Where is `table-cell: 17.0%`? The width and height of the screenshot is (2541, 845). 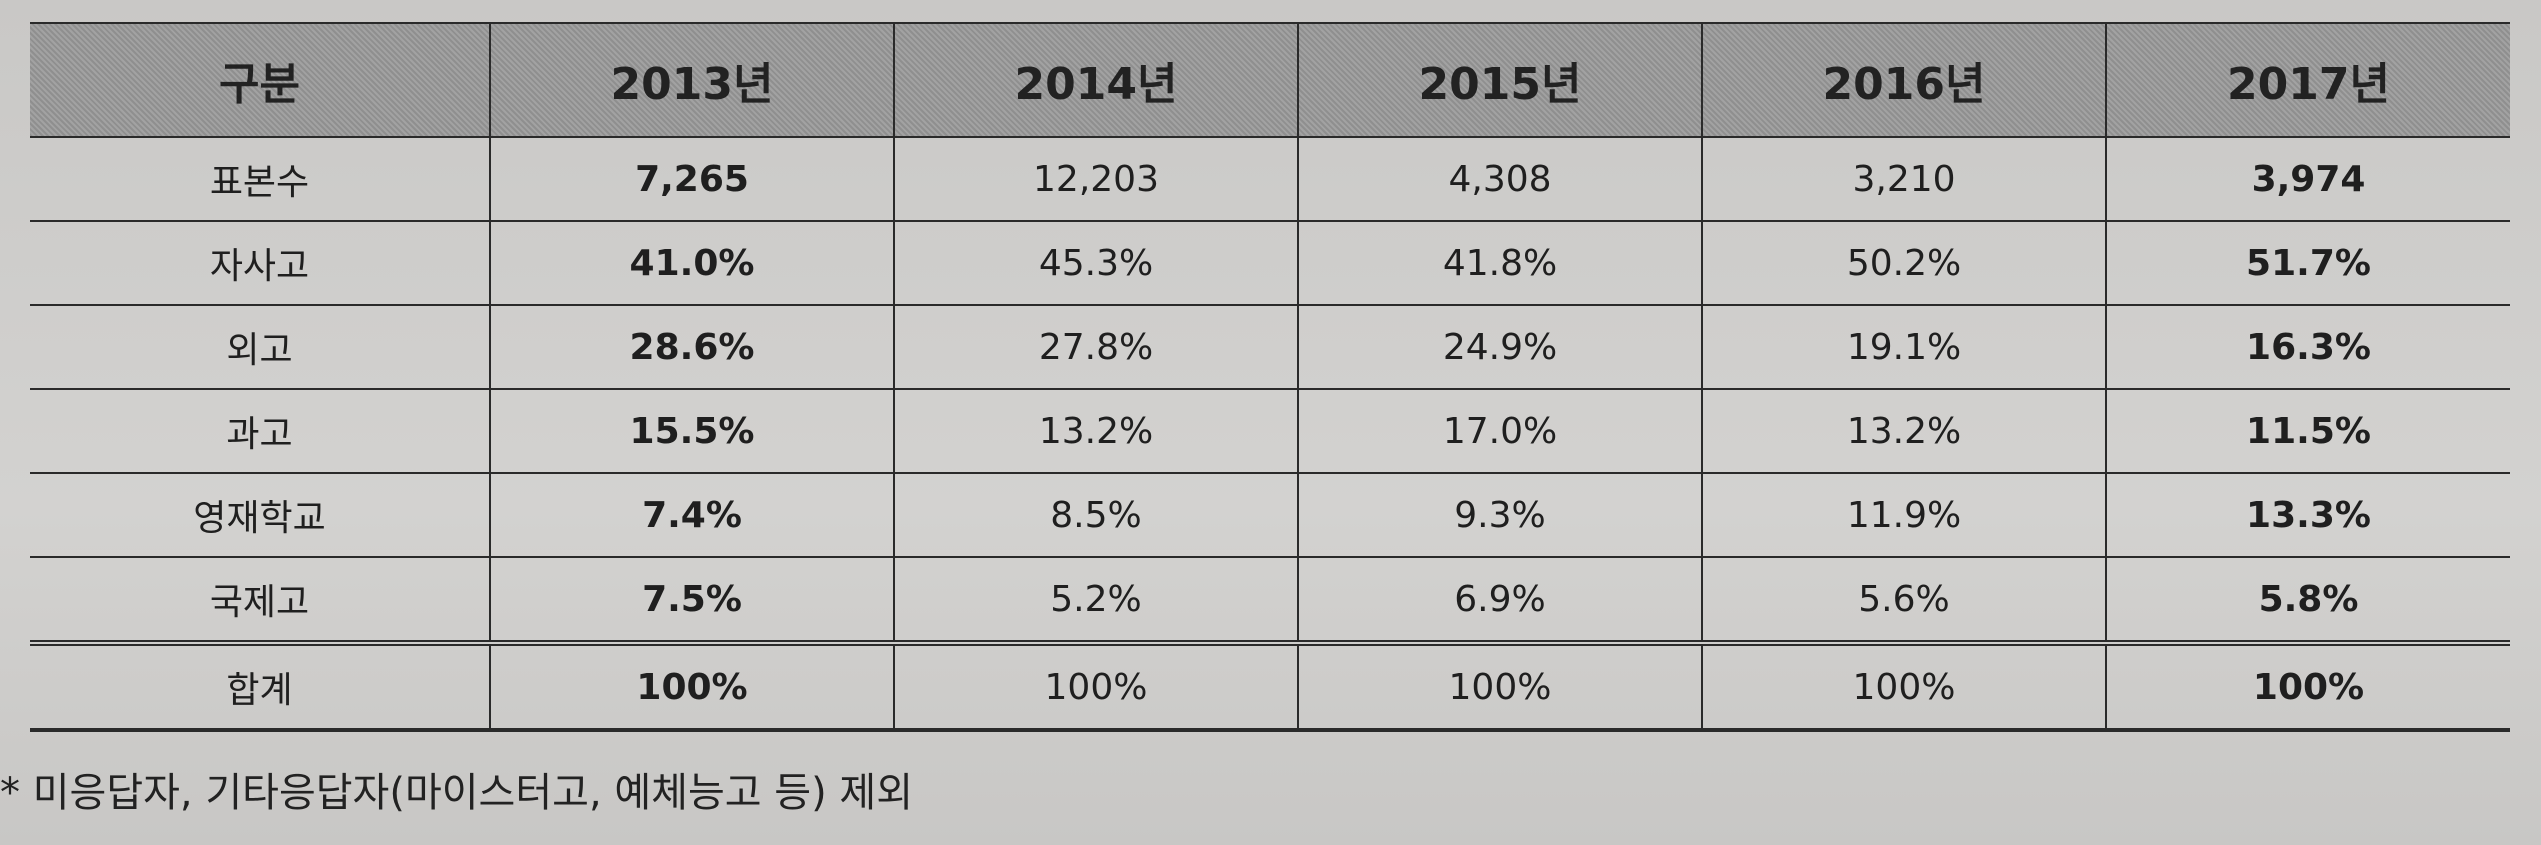 table-cell: 17.0% is located at coordinates (1500, 431).